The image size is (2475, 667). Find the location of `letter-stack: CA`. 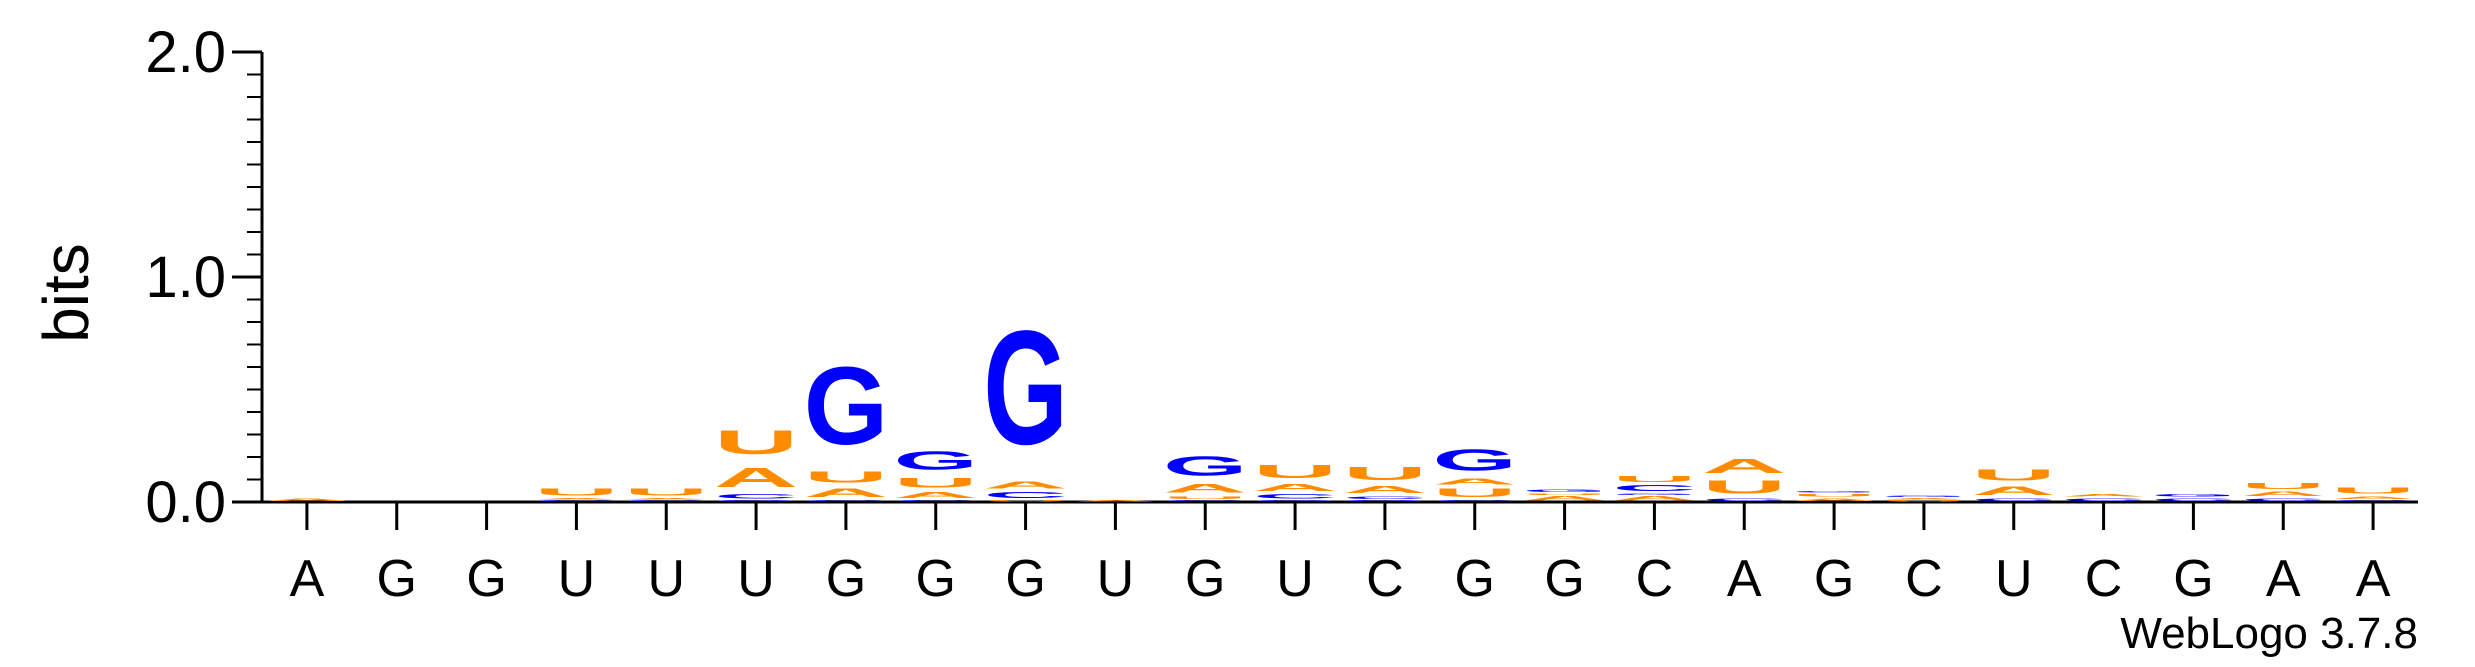

letter-stack: CA is located at coordinates (2103, 497).